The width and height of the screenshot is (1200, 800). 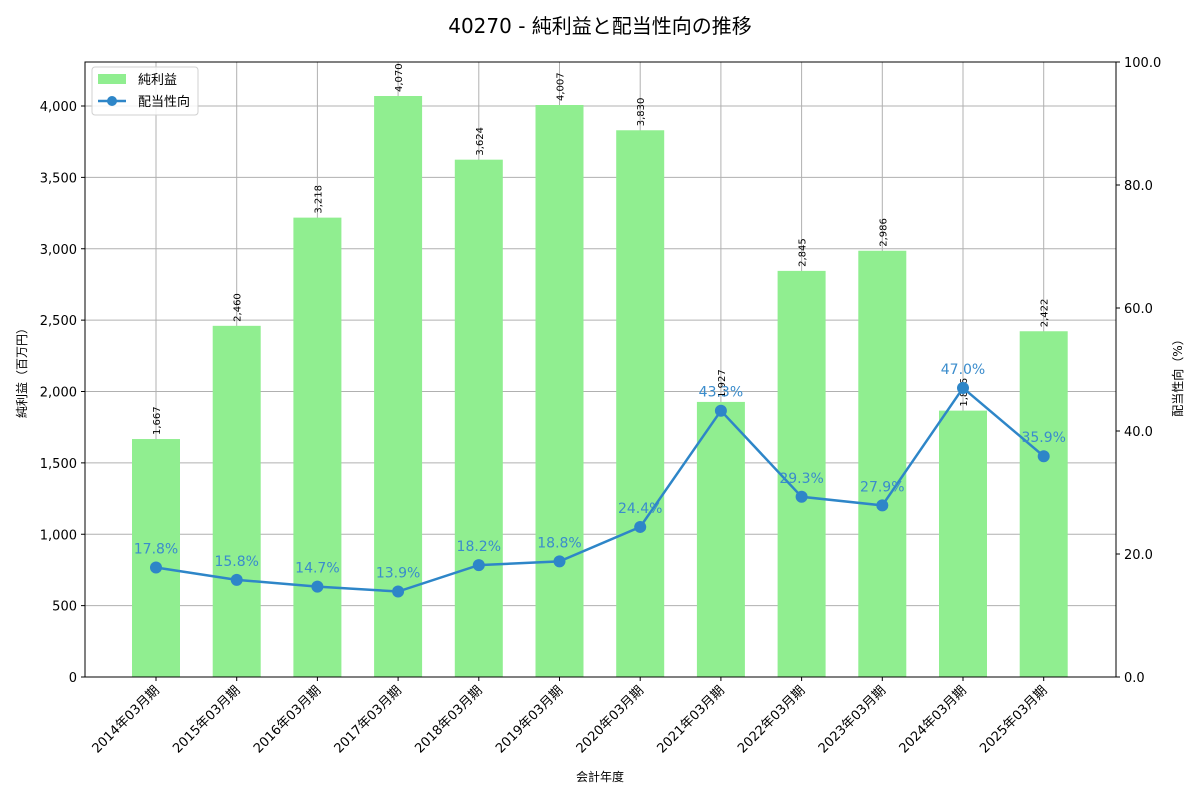 What do you see at coordinates (1138, 432) in the screenshot?
I see `right-tick-label: 40.0` at bounding box center [1138, 432].